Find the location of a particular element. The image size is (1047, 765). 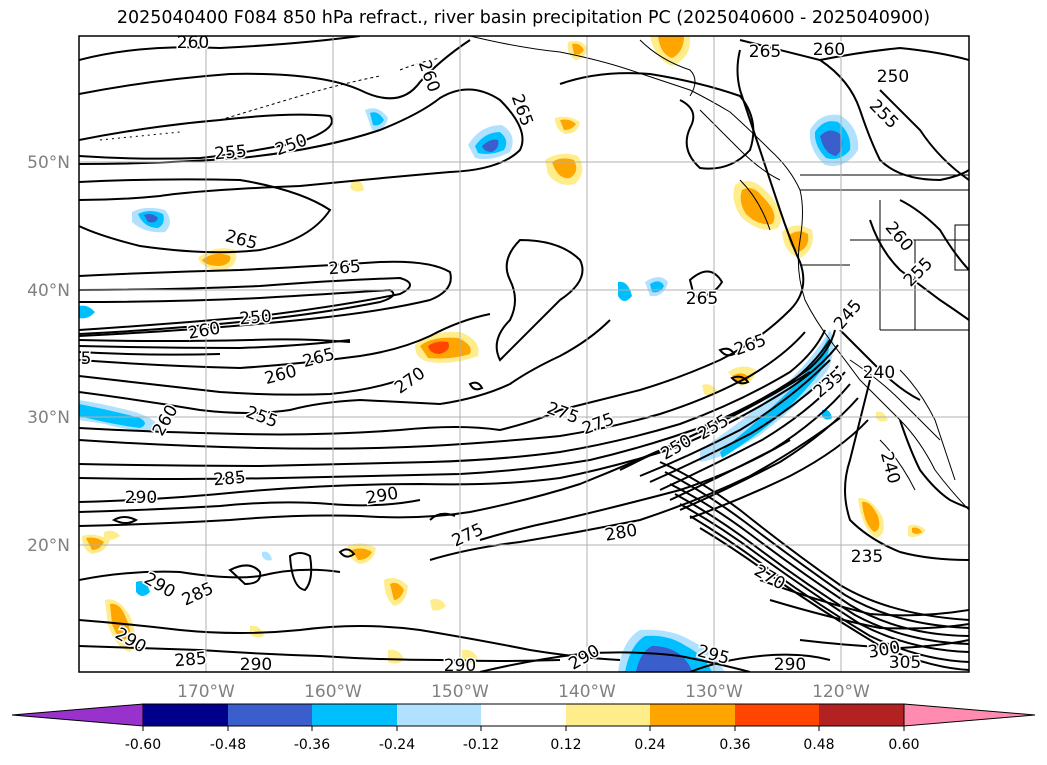

contour-label: 255 is located at coordinates (231, 153).